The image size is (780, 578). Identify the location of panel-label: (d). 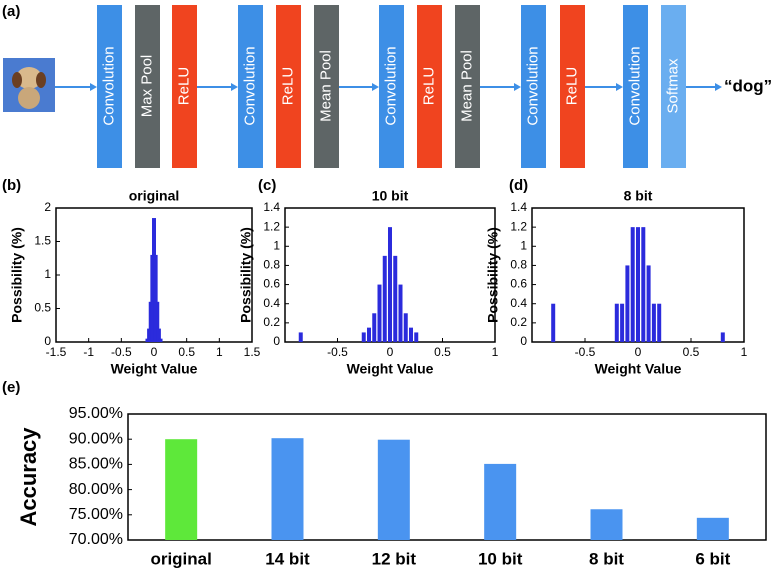
(518, 185).